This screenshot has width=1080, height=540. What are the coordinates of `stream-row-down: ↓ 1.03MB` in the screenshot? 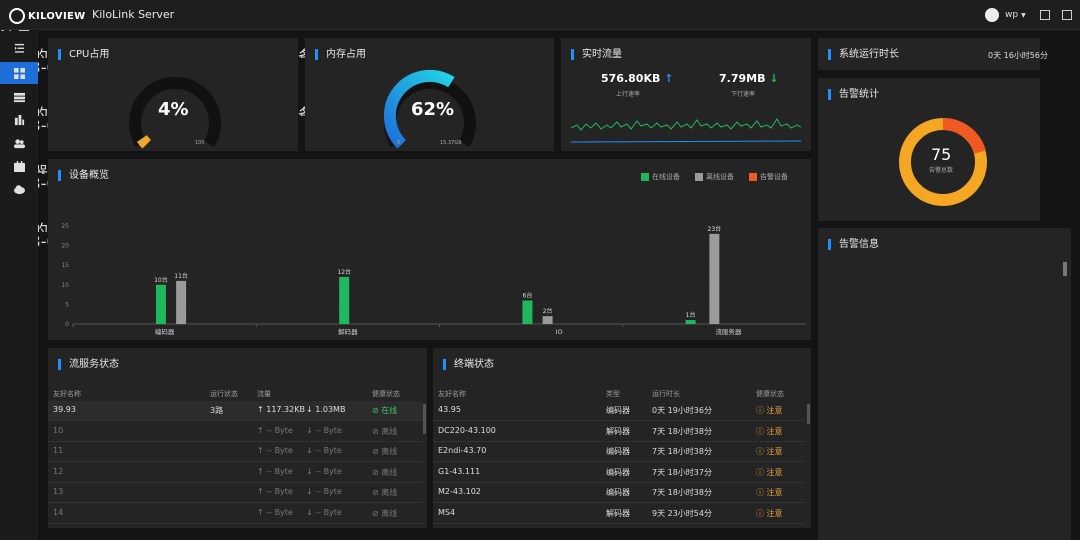 It's located at (326, 409).